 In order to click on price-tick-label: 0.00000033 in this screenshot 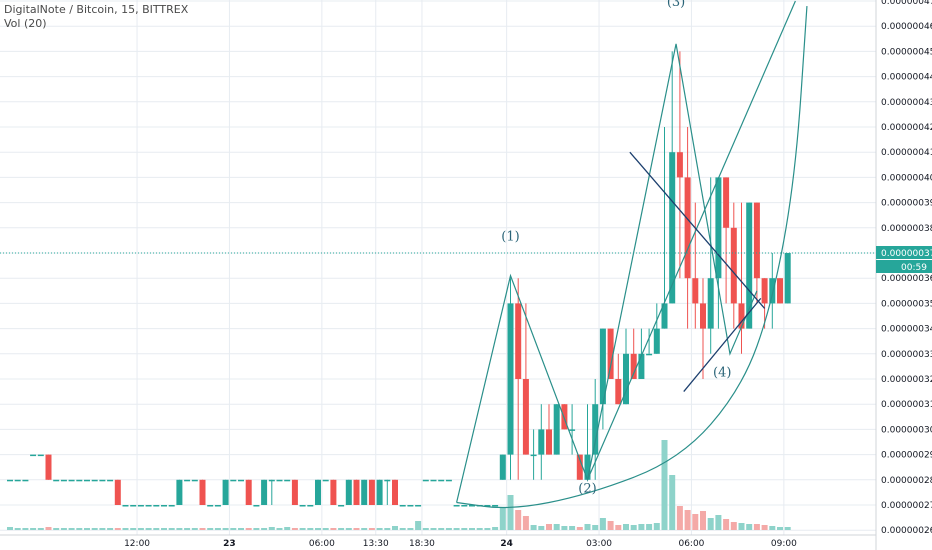, I will do `click(906, 355)`.